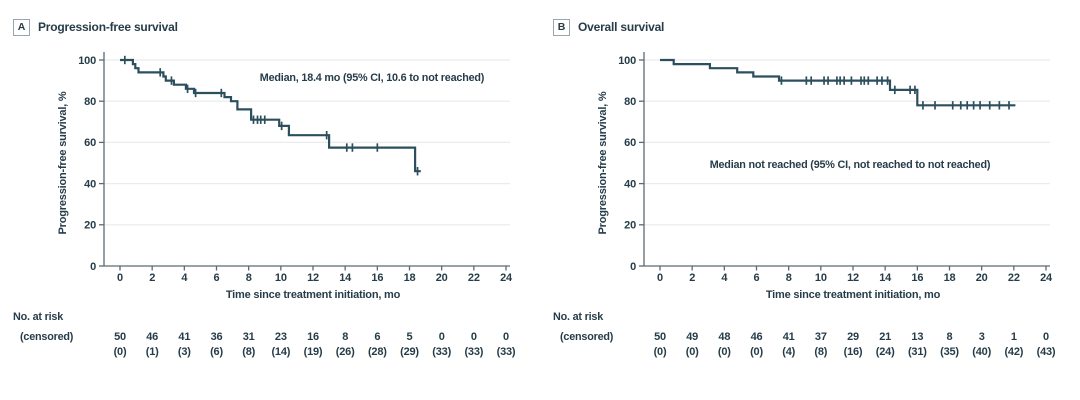  What do you see at coordinates (788, 352) in the screenshot?
I see `censored-count: (4)` at bounding box center [788, 352].